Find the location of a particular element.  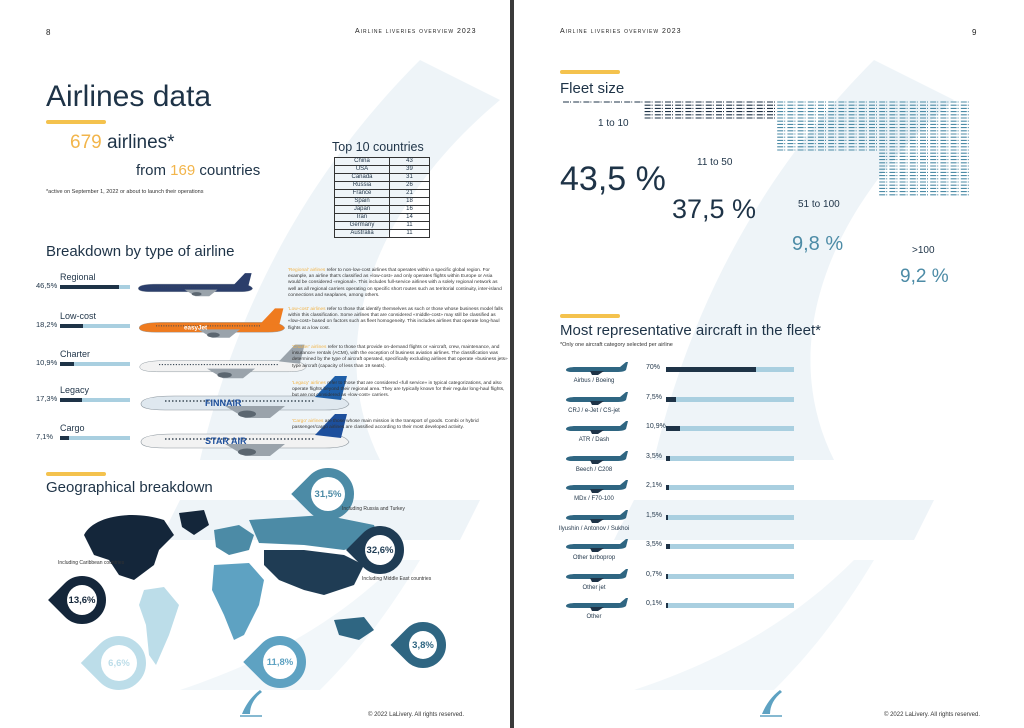

breakdown-pct: 10,9% is located at coordinates (47, 362).